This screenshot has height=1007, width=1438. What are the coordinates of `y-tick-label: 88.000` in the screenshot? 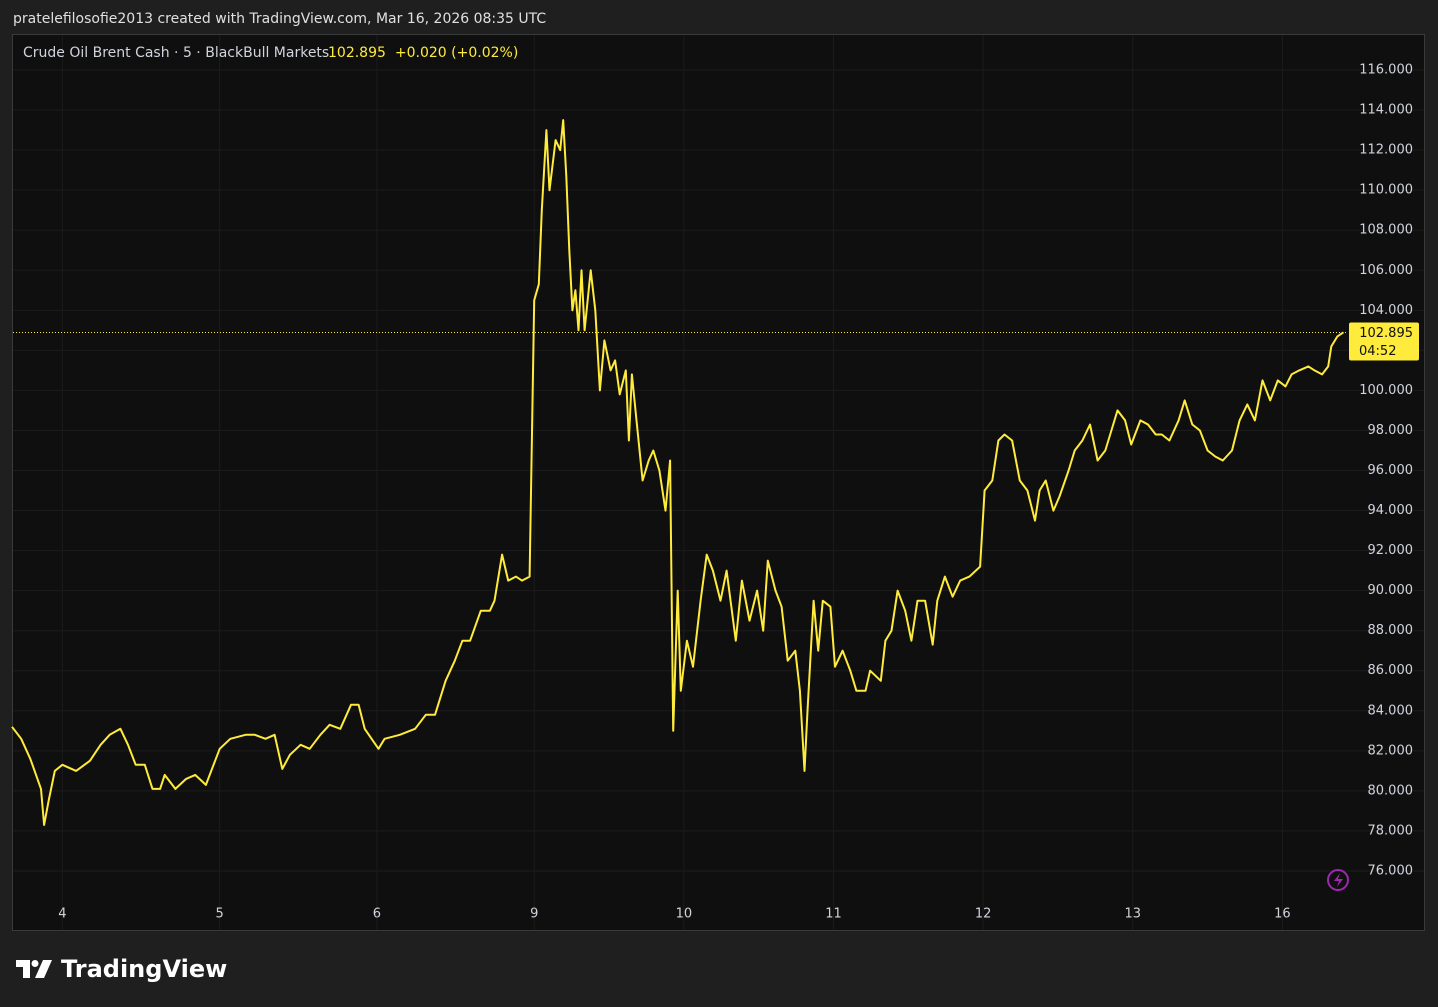 It's located at (1391, 630).